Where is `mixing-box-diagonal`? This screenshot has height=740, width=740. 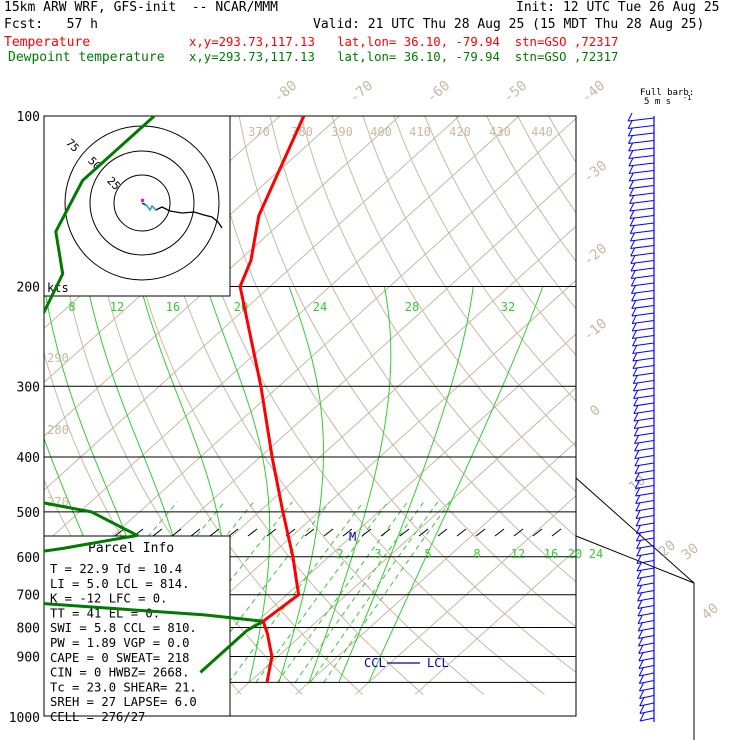 mixing-box-diagonal is located at coordinates (635, 530).